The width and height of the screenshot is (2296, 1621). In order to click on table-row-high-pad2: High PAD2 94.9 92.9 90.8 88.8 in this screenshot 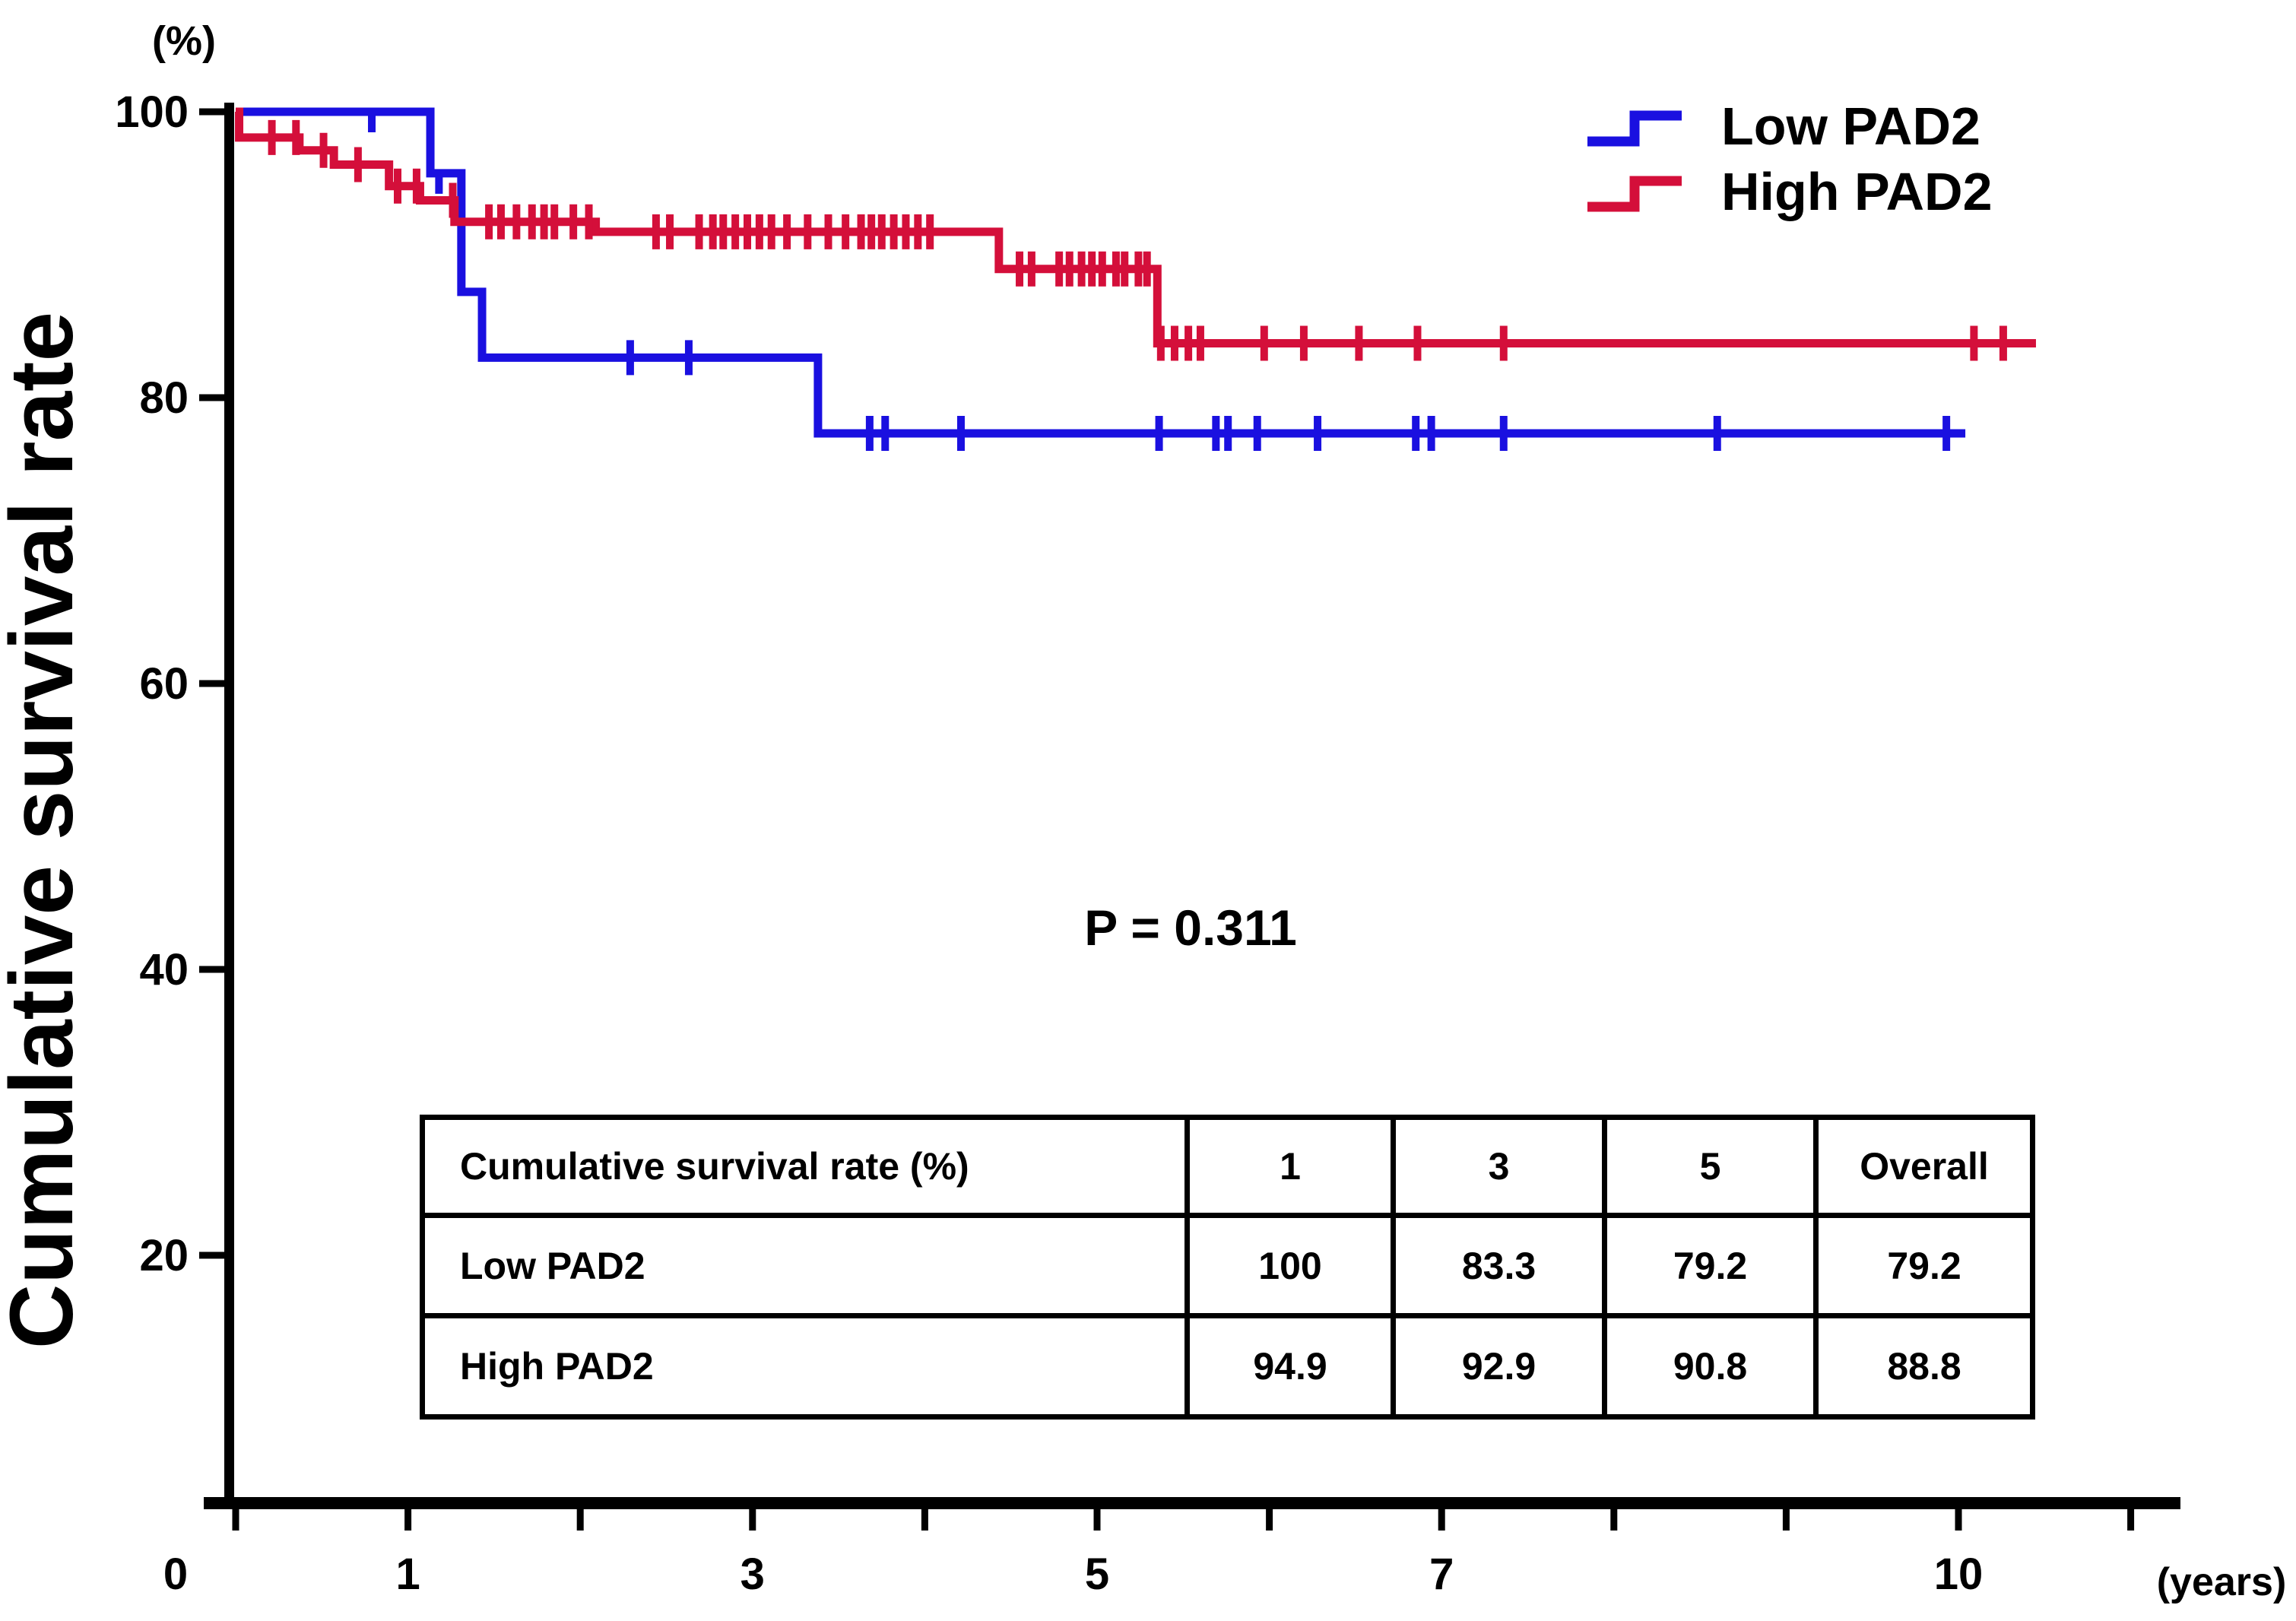, I will do `click(1227, 1366)`.